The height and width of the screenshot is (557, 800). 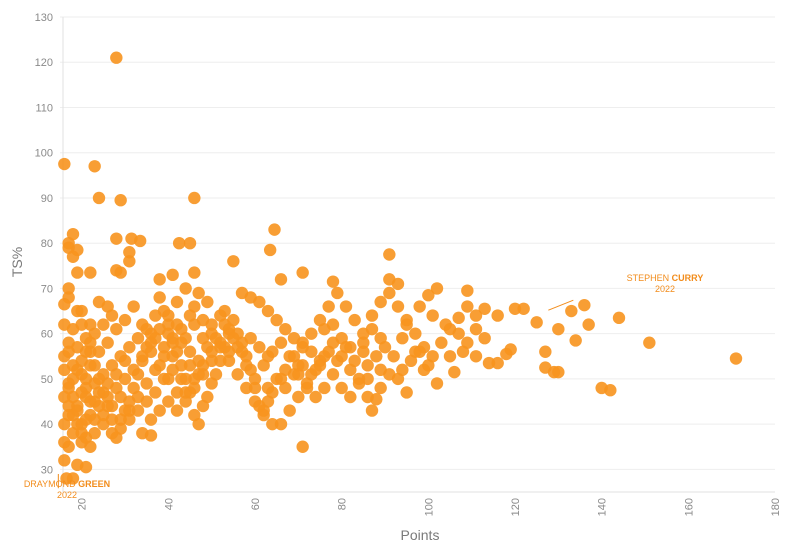 I want to click on annotation-green-name: DRAYMOND GREEN, so click(x=67, y=484).